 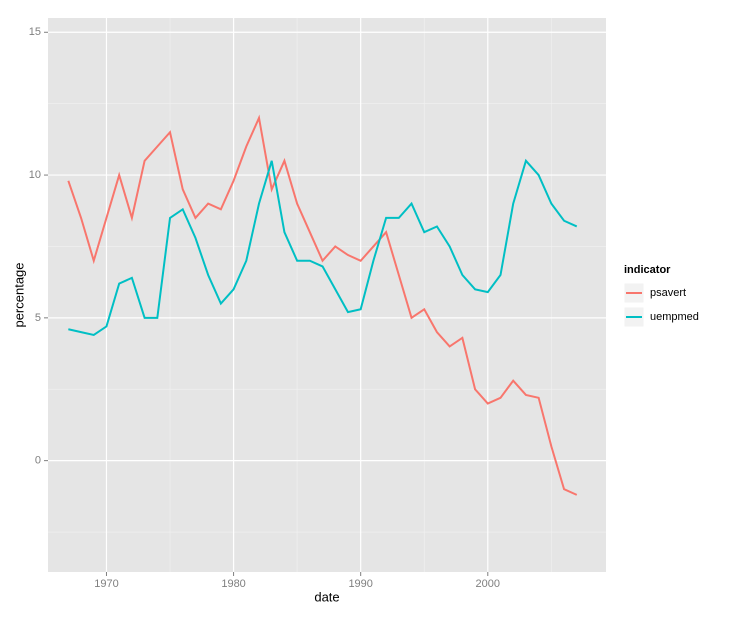 What do you see at coordinates (106, 584) in the screenshot?
I see `x-tick-label: 1970` at bounding box center [106, 584].